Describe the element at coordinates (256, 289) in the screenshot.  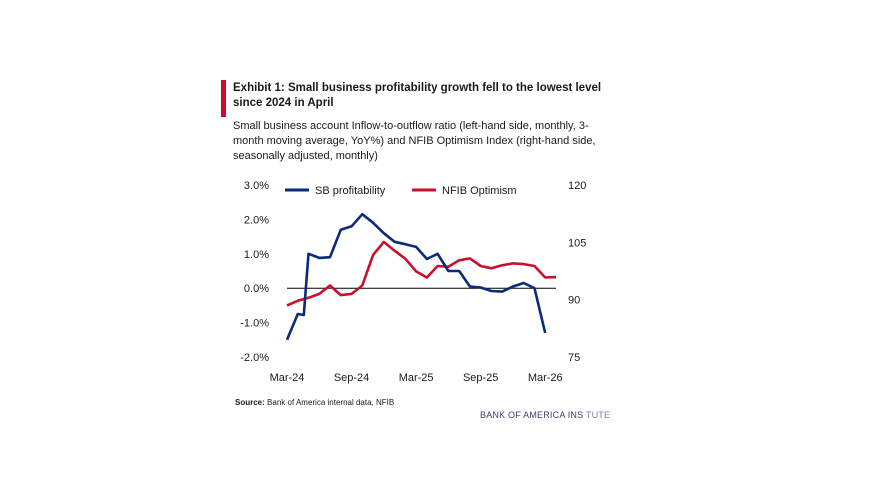
I see `y-left-tick-label: 0.0%` at that location.